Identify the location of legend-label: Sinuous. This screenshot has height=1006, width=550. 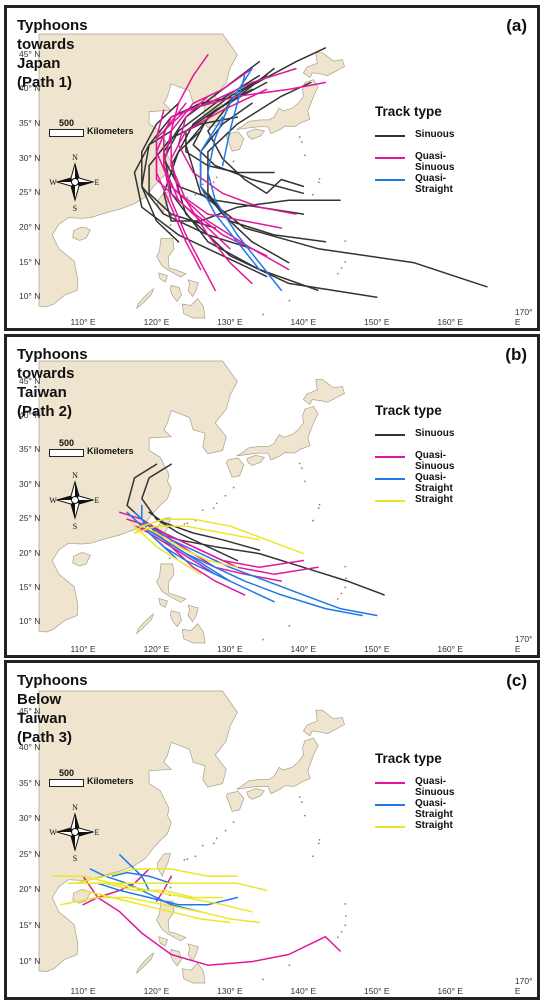
(435, 134).